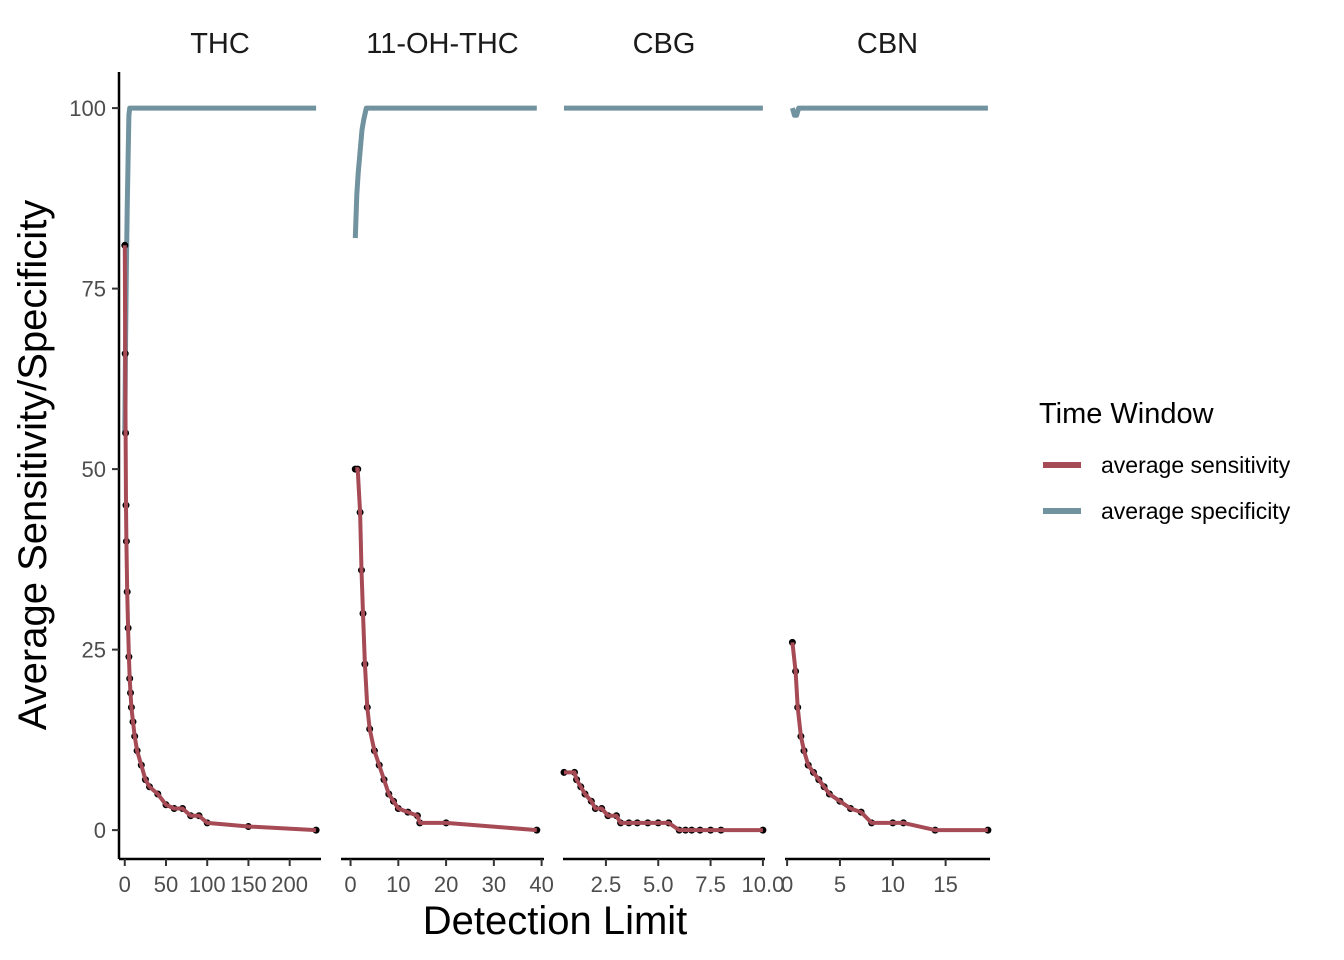 The width and height of the screenshot is (1344, 960). I want to click on y-tick-label: 75, so click(94, 289).